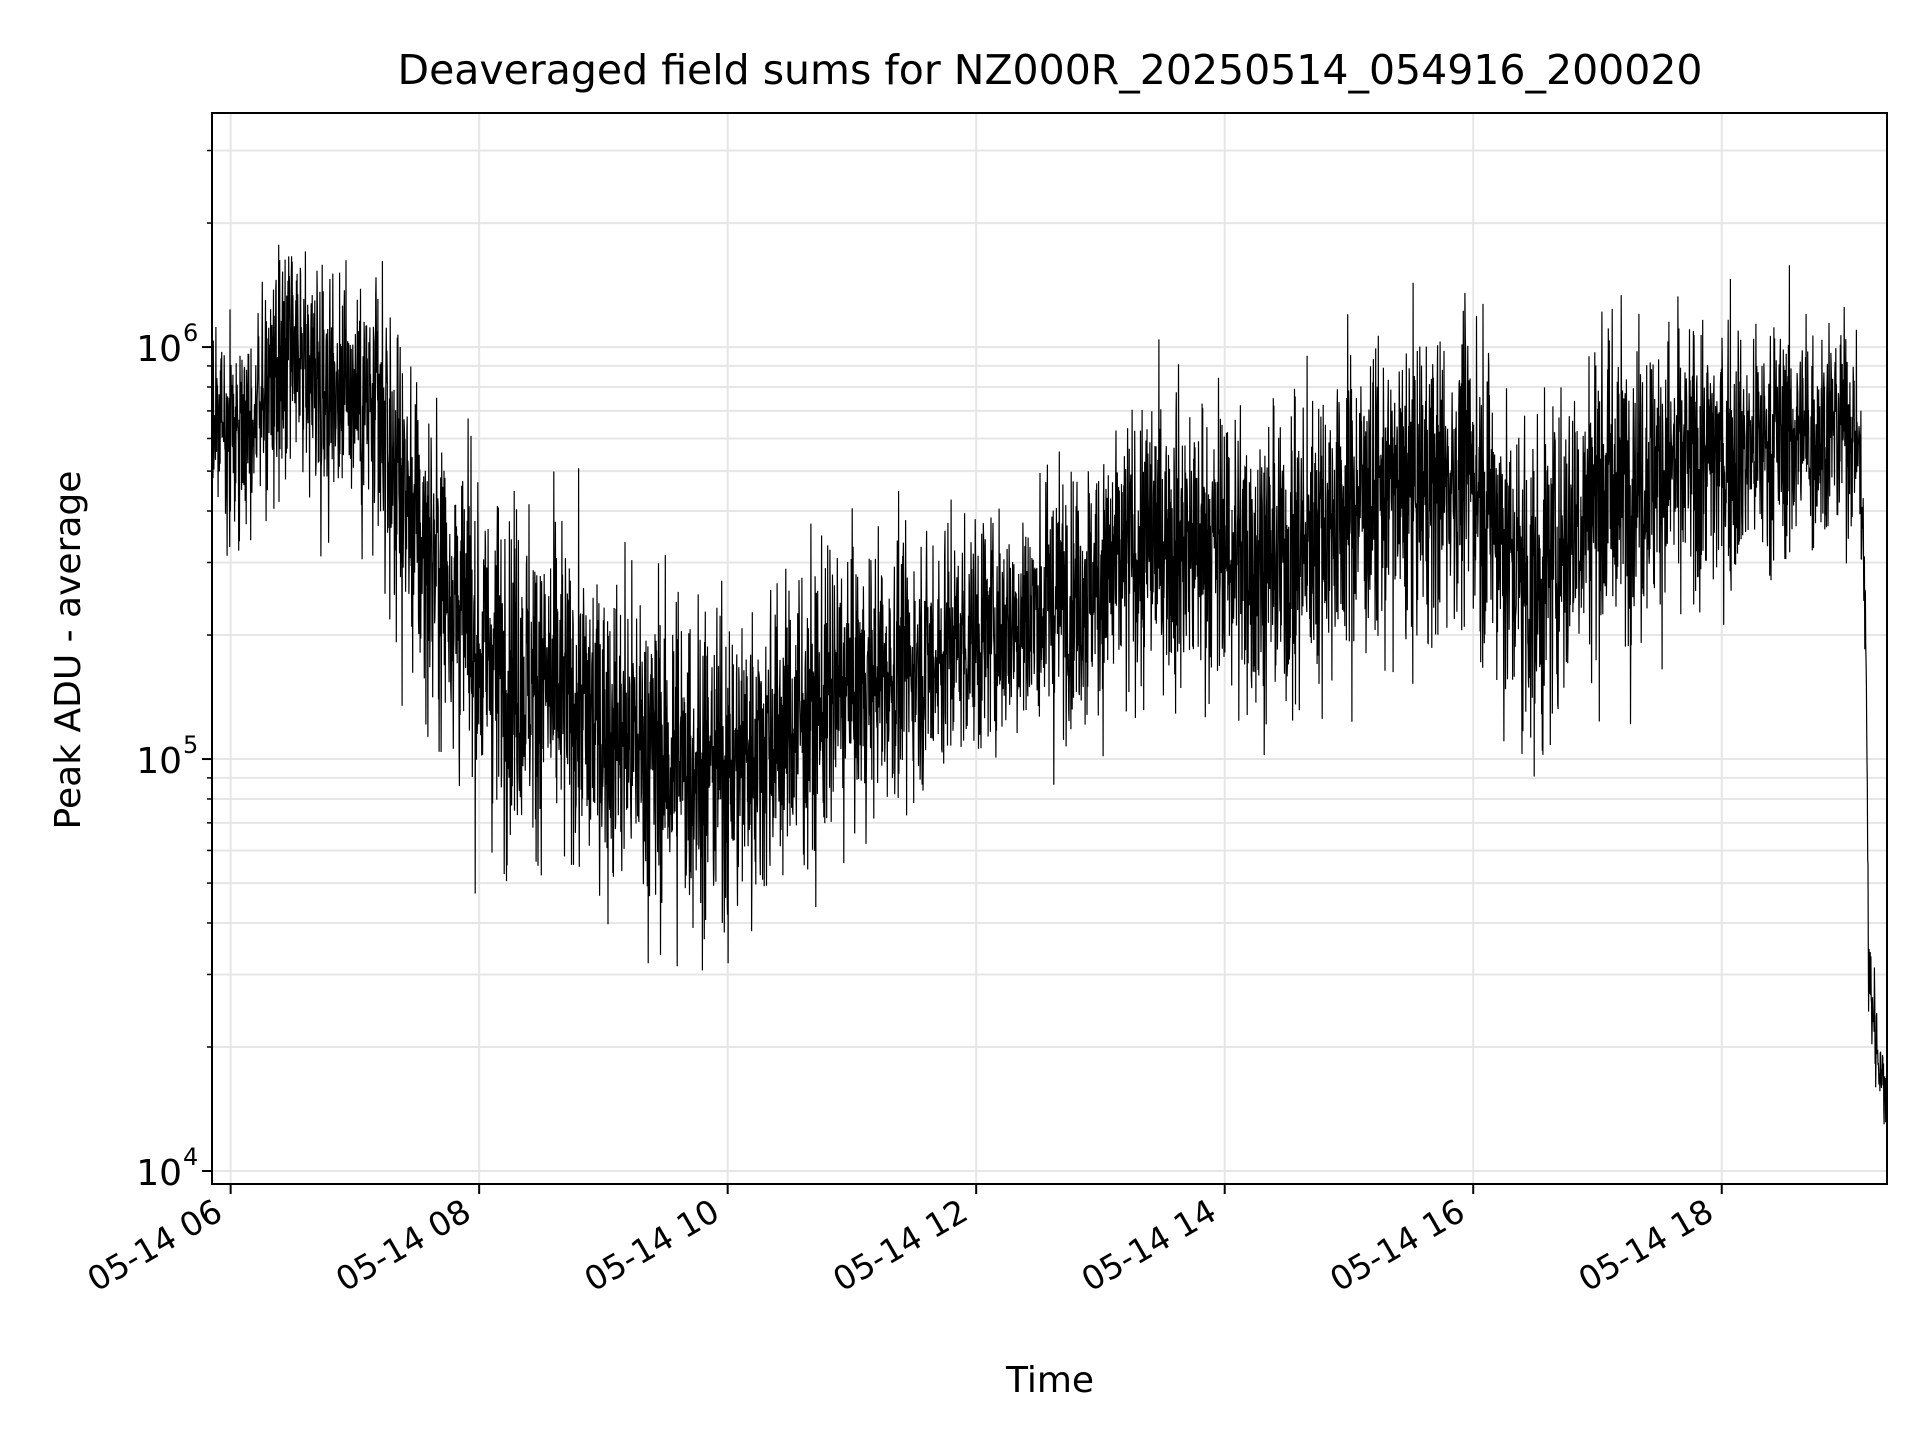 The image size is (1920, 1440). I want to click on x-tick-label: 05-14 08, so click(403, 1245).